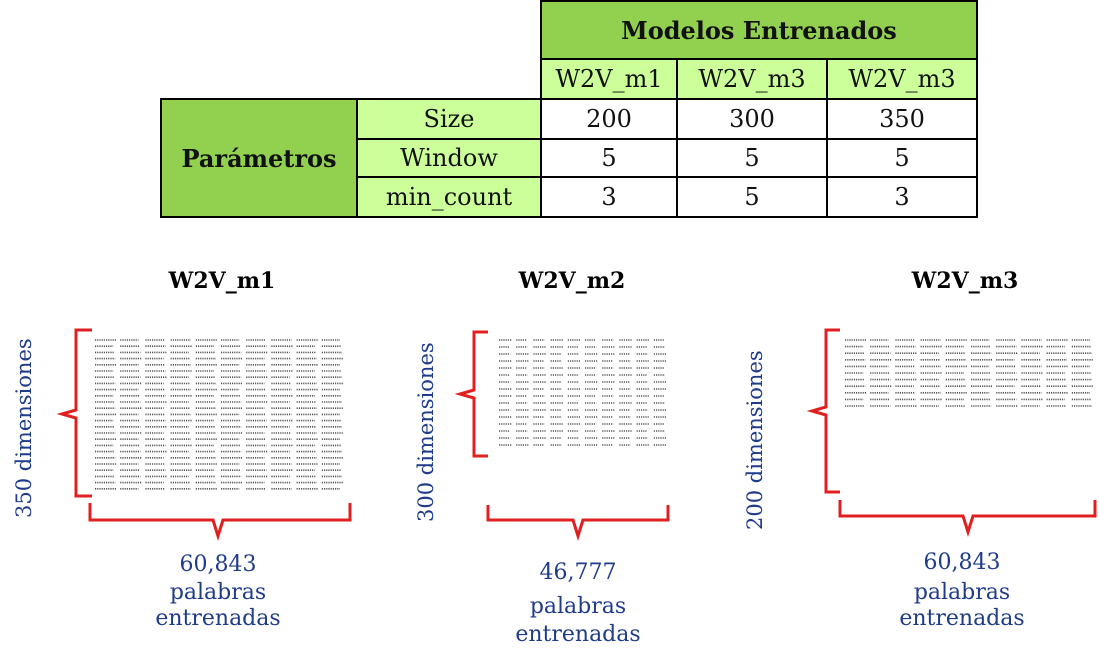 This screenshot has height=652, width=1099. Describe the element at coordinates (449, 197) in the screenshot. I see `row-label: min_count` at that location.